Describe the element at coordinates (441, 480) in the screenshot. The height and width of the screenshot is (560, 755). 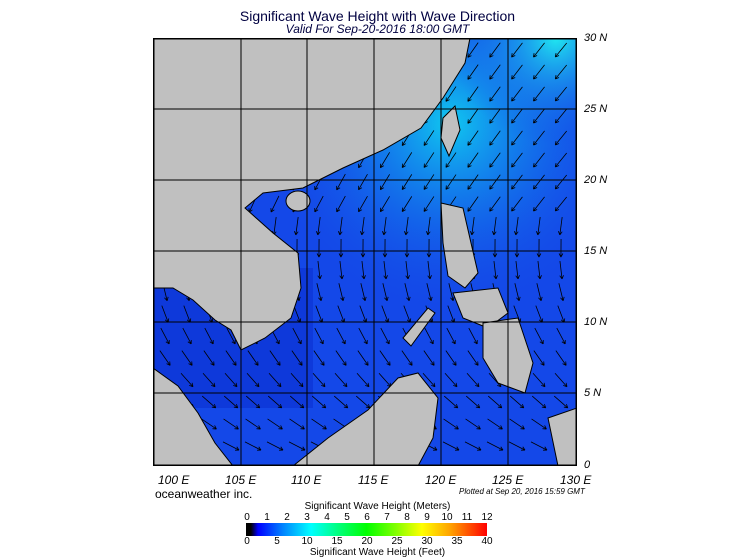
I see `lon-label: 120 E` at that location.